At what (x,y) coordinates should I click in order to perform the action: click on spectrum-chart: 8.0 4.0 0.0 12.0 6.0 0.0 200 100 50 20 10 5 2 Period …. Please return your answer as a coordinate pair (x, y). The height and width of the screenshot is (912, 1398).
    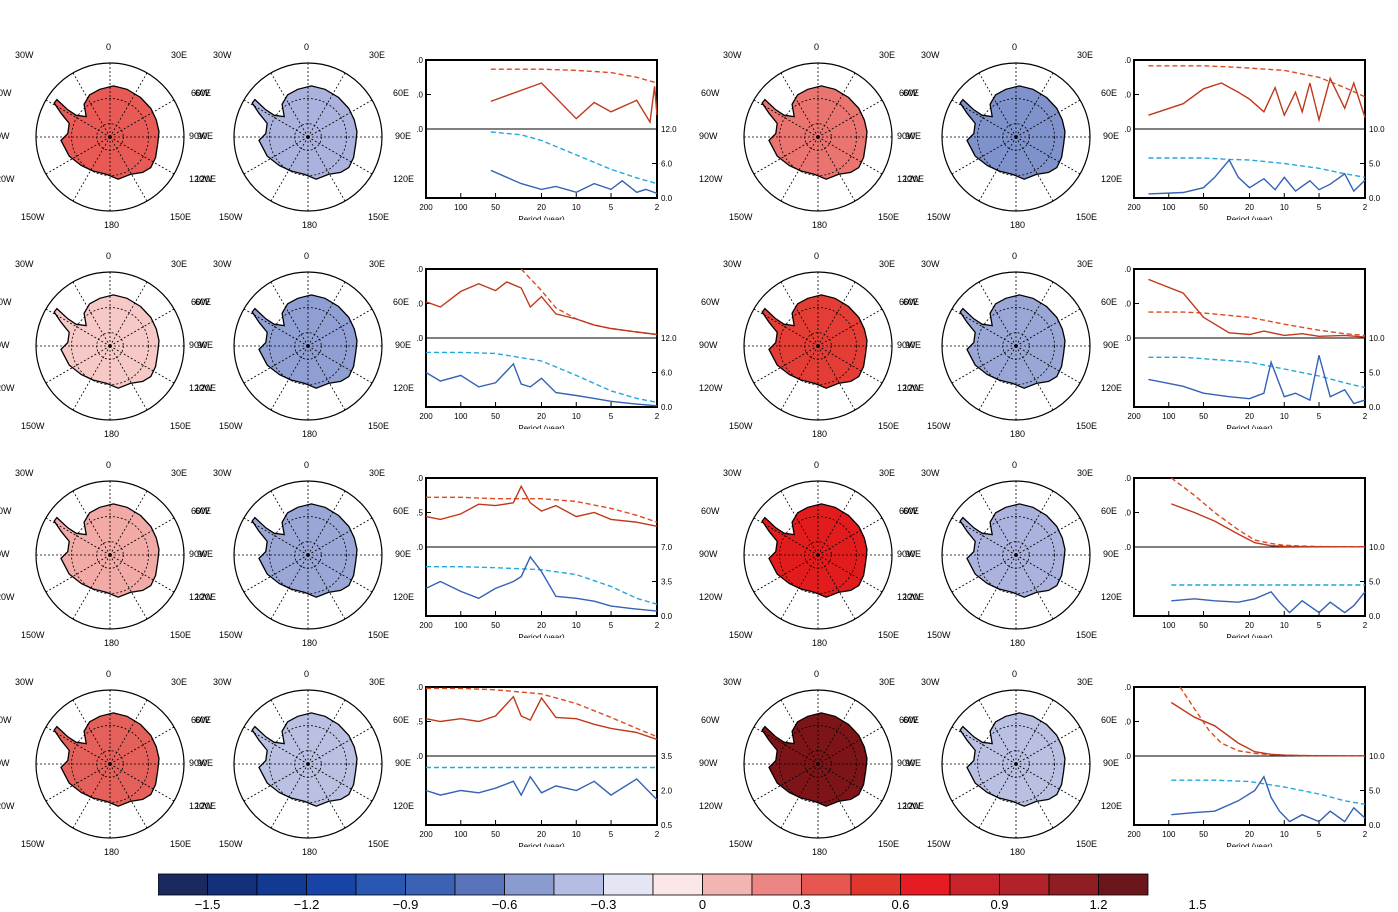
    Looking at the image, I should click on (561, 344).